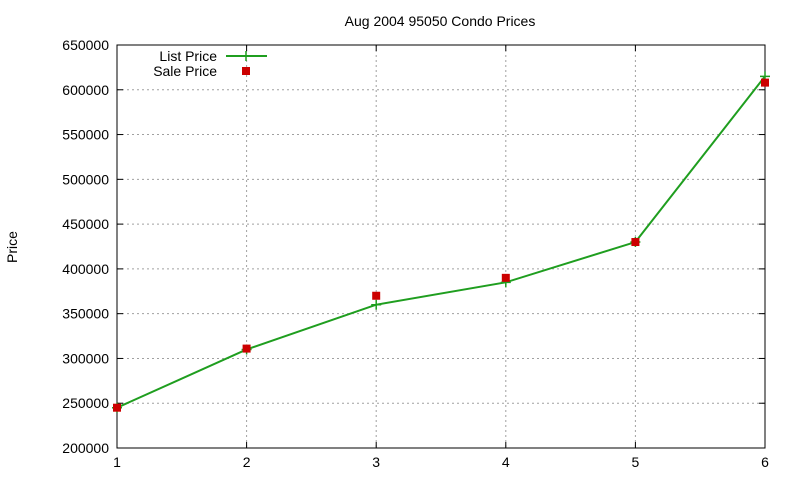  Describe the element at coordinates (188, 56) in the screenshot. I see `legend-label: List Price` at that location.